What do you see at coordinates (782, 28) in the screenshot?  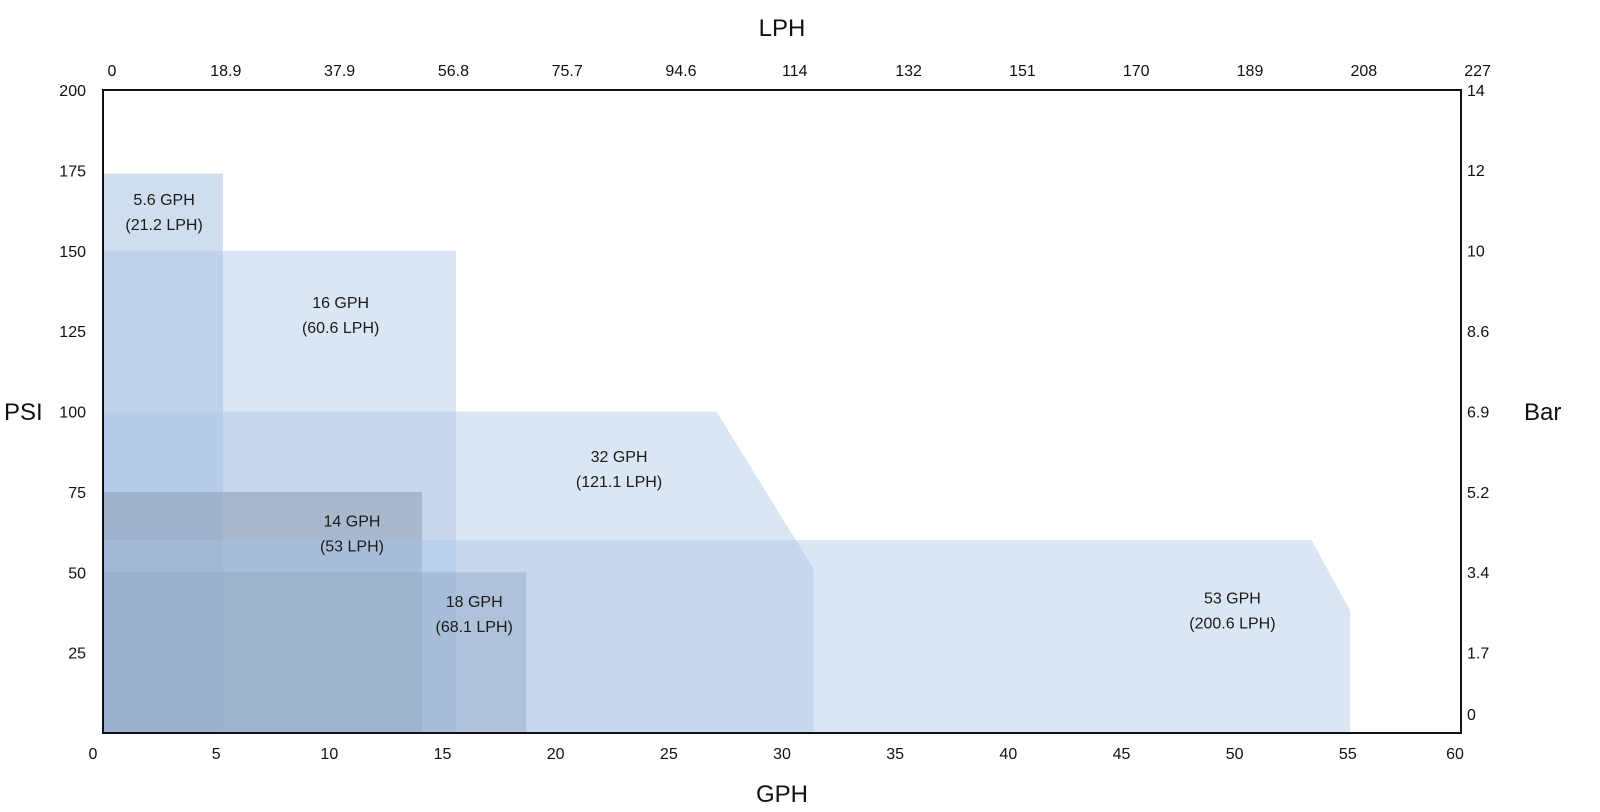 I see `top-axis-title: LPH` at bounding box center [782, 28].